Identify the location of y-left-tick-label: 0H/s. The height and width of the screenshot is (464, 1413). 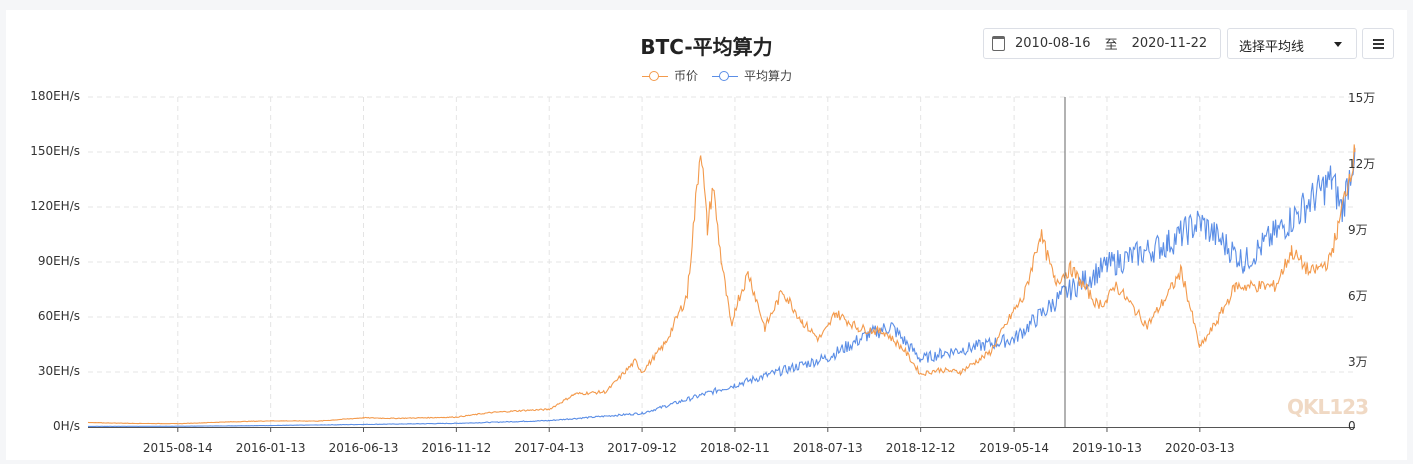
(66, 426).